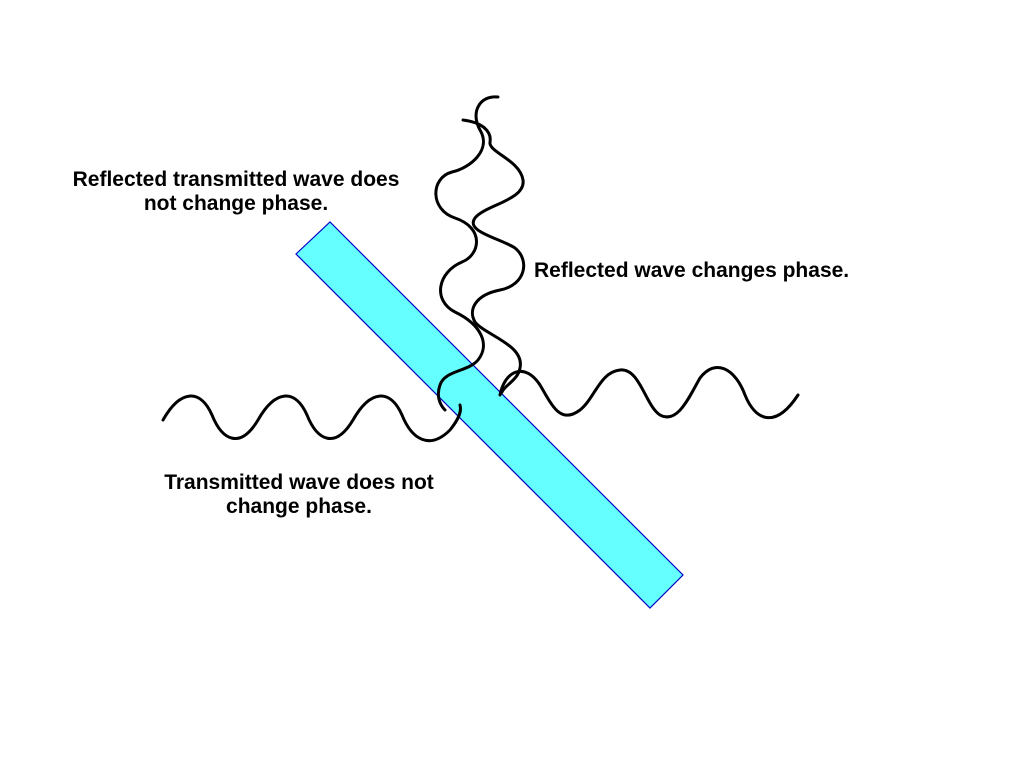  Describe the element at coordinates (236, 179) in the screenshot. I see `reflected-transmitted-label-line1: Reflected transmitted wave does` at that location.